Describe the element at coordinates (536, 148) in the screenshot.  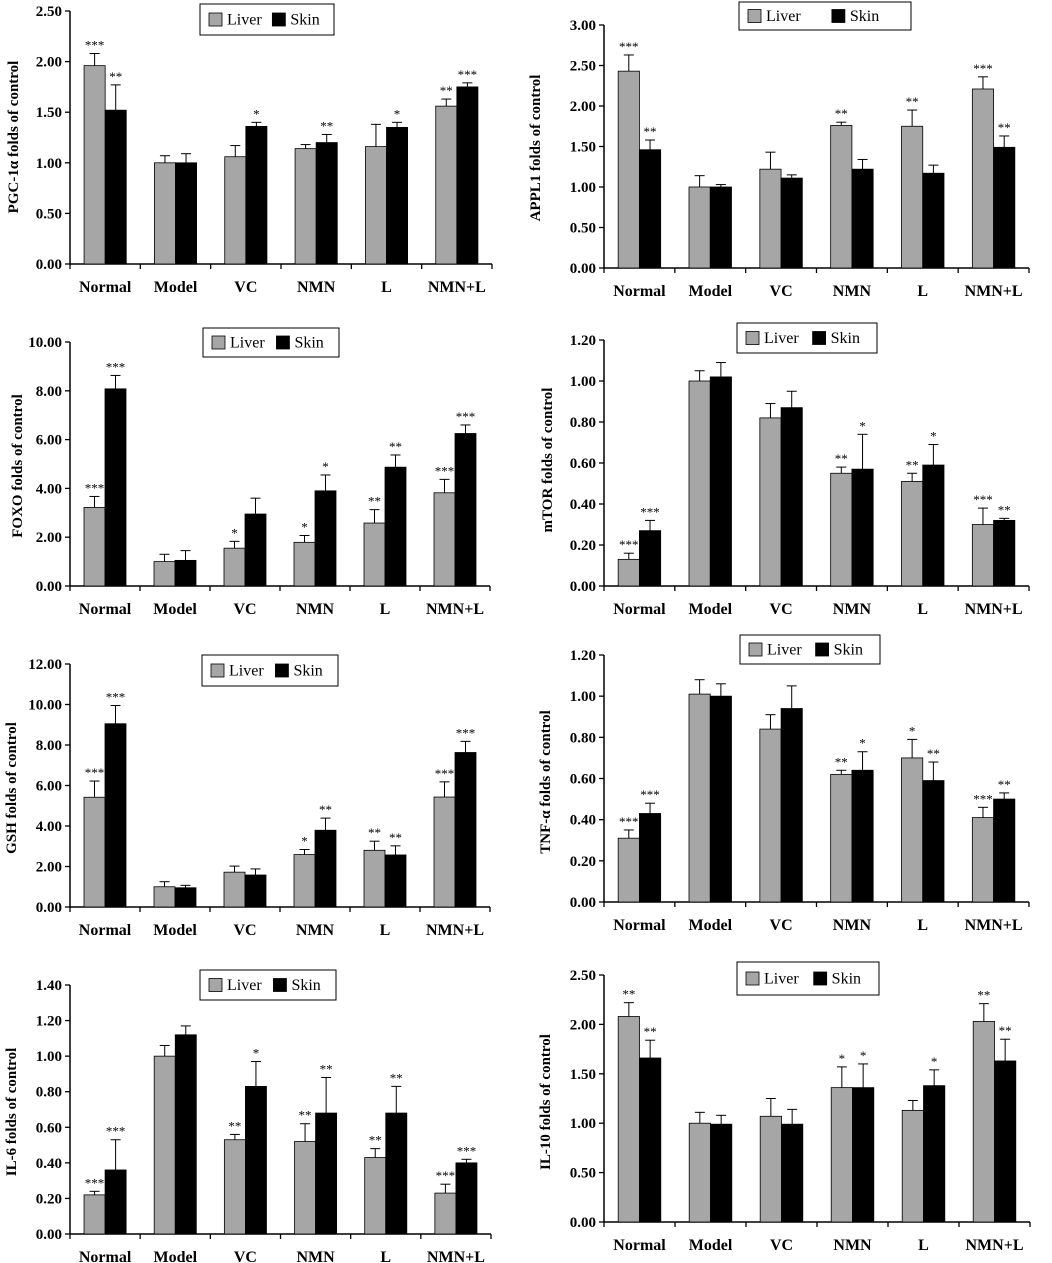
I see `y-axis-label: APPL1 folds of control` at that location.